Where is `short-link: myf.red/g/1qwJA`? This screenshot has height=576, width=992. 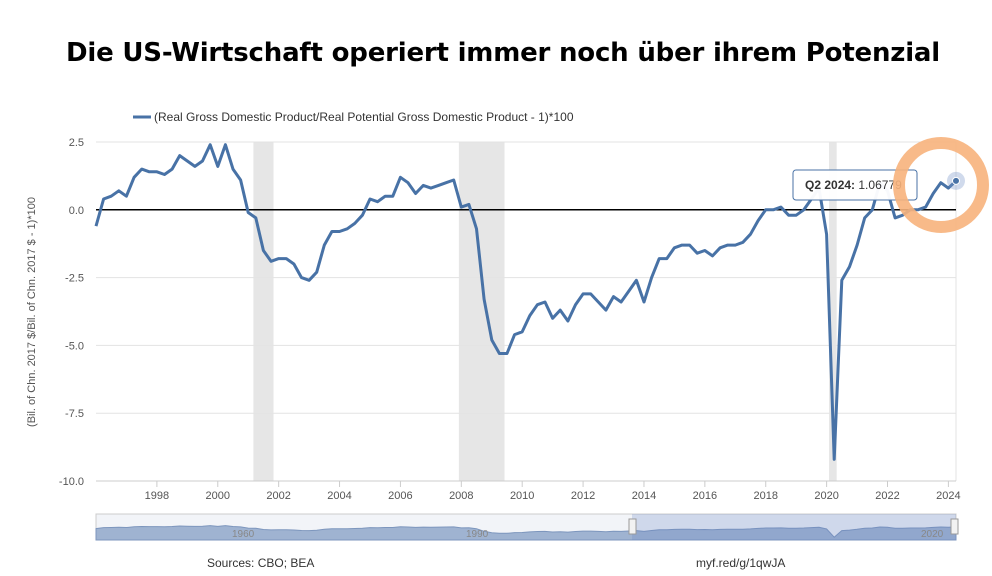
short-link: myf.red/g/1qwJA is located at coordinates (741, 563).